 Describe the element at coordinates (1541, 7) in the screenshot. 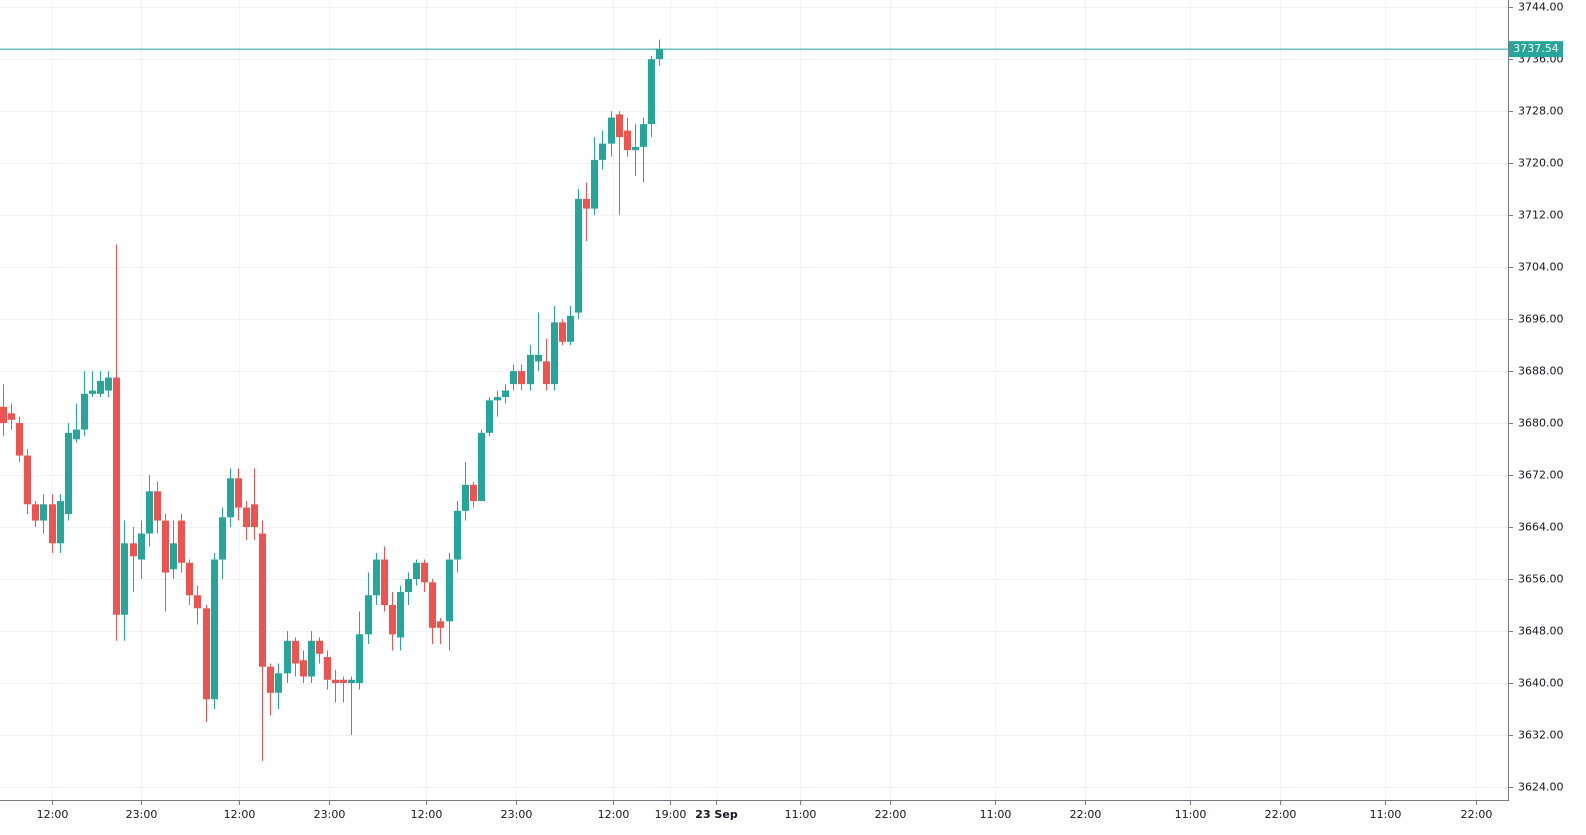

I see `y-tick-label: 3744.00` at that location.